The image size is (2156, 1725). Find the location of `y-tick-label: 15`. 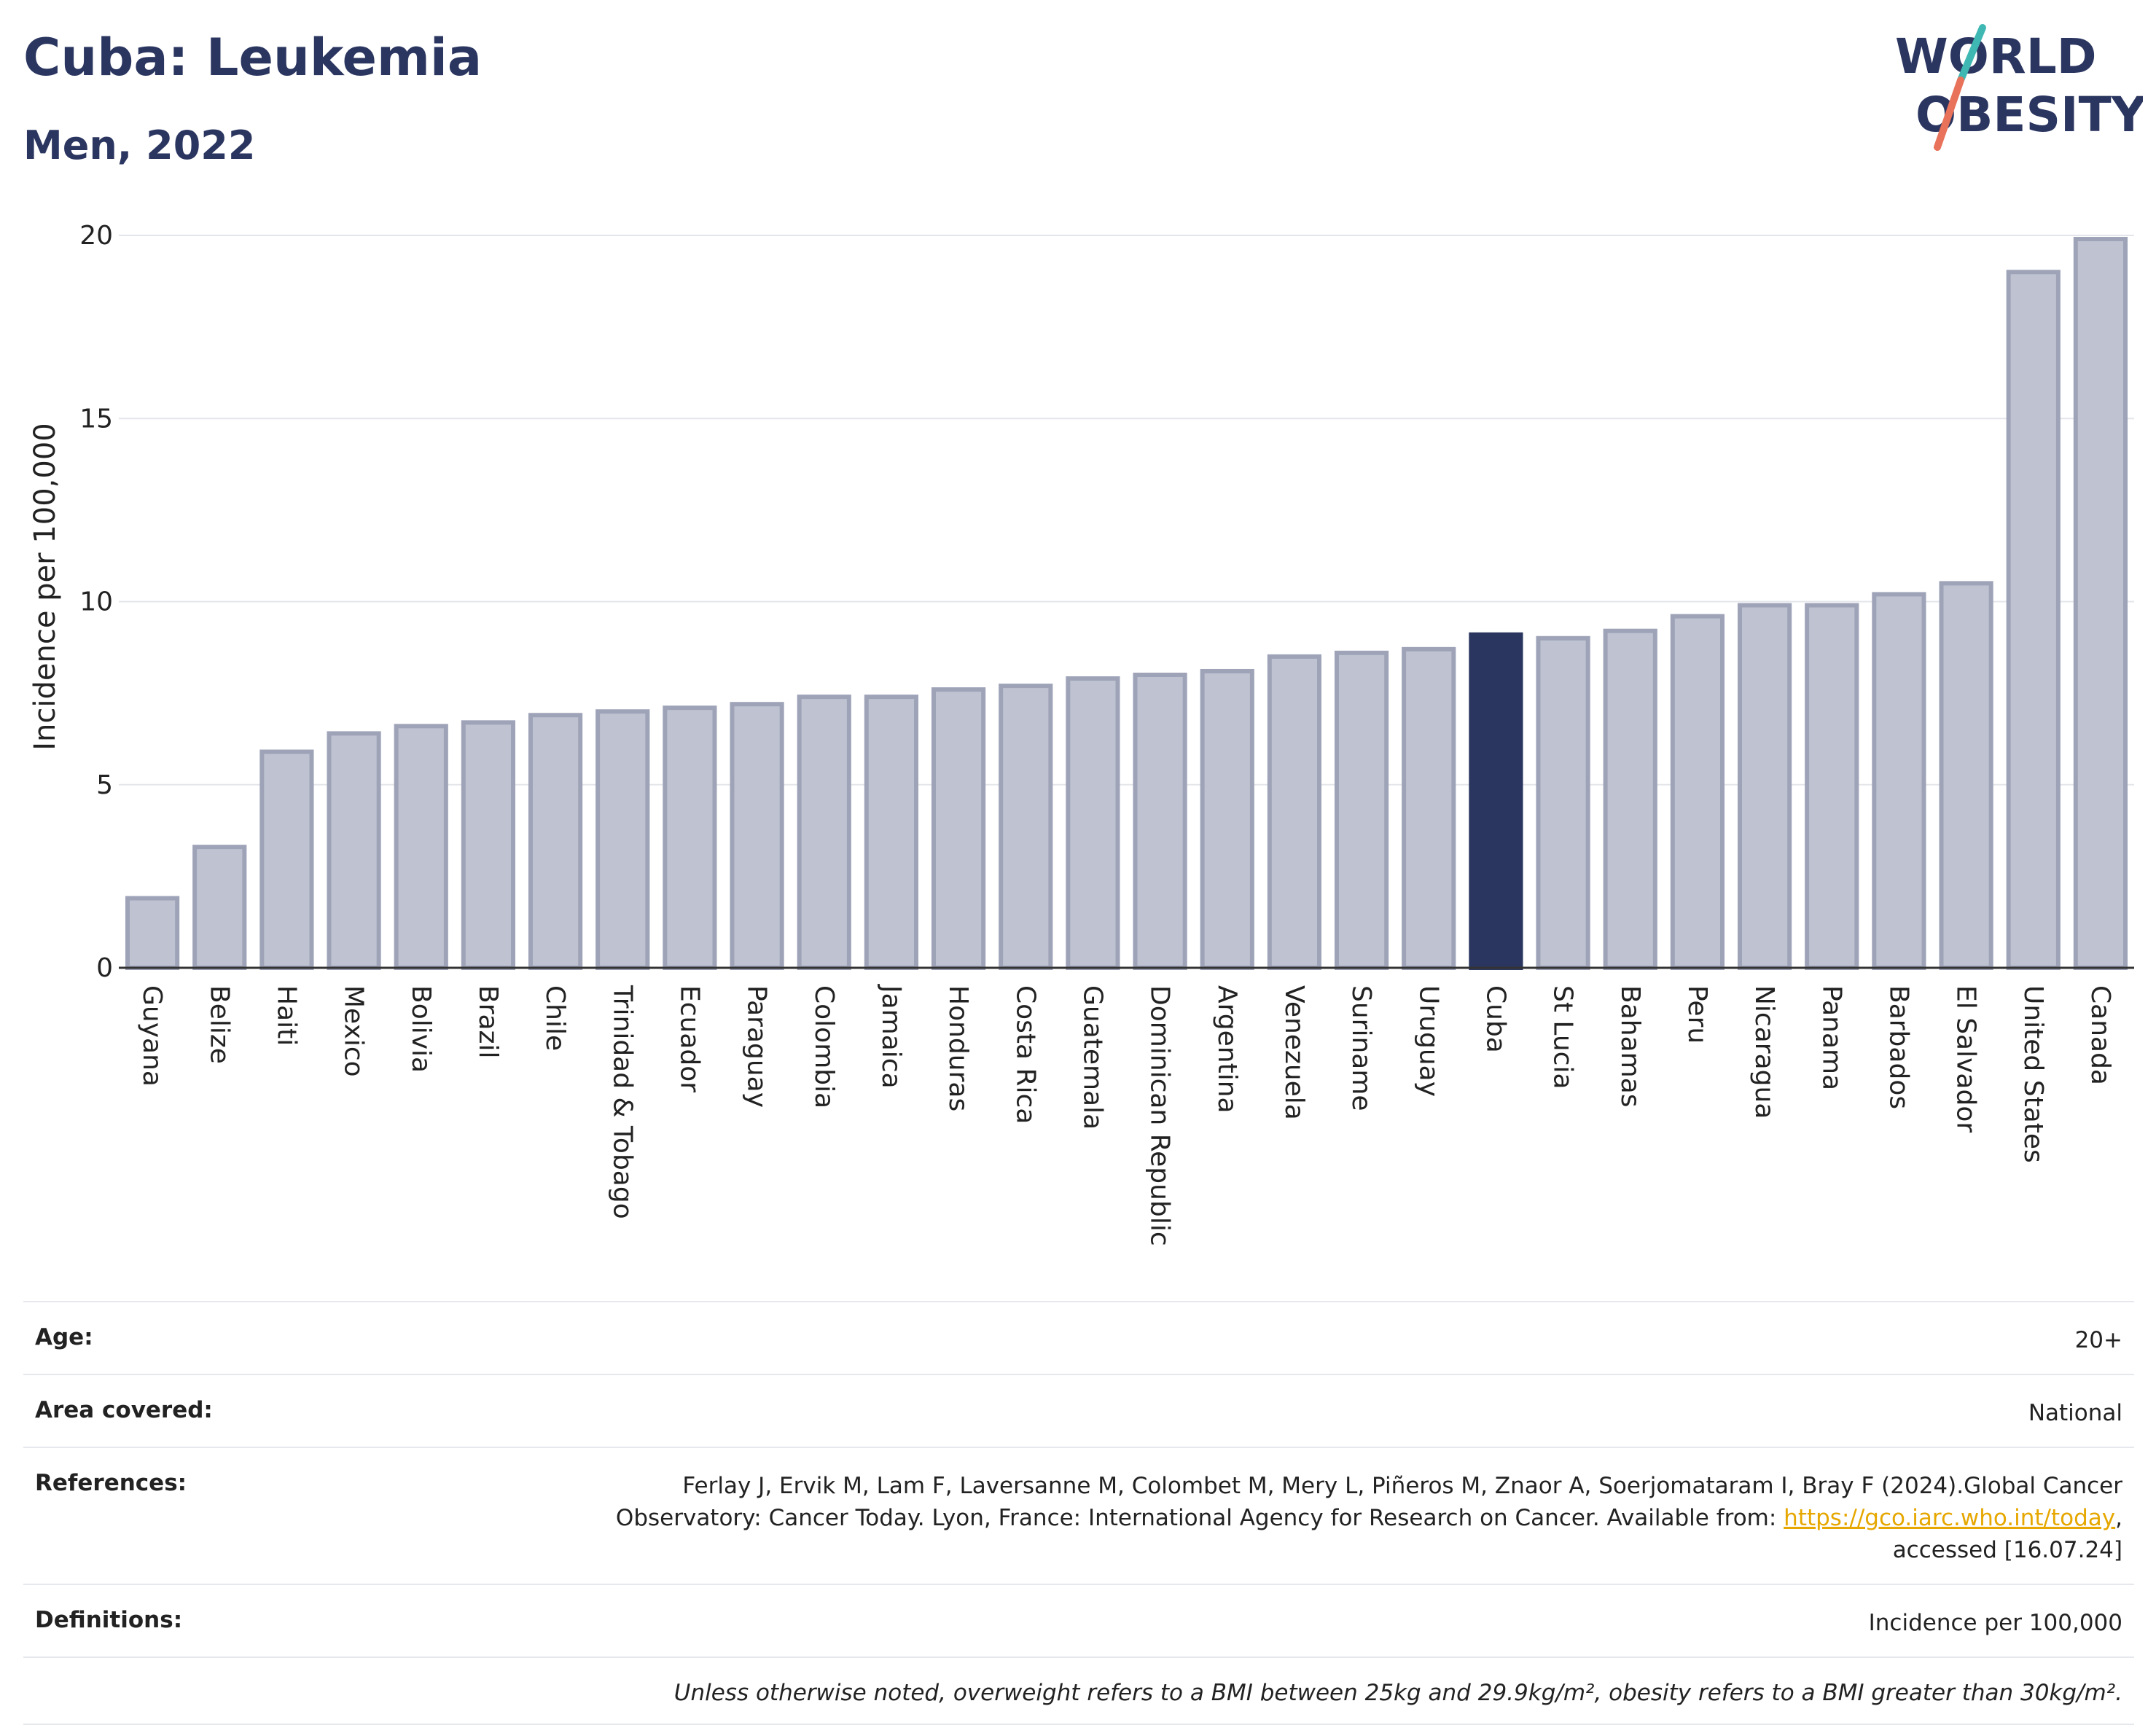

y-tick-label: 15 is located at coordinates (96, 419).